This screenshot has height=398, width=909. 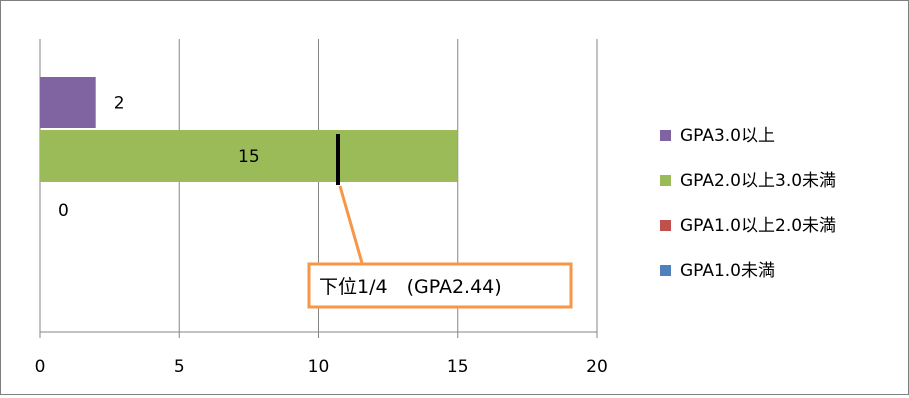 I want to click on data-label: 0, so click(x=63, y=211).